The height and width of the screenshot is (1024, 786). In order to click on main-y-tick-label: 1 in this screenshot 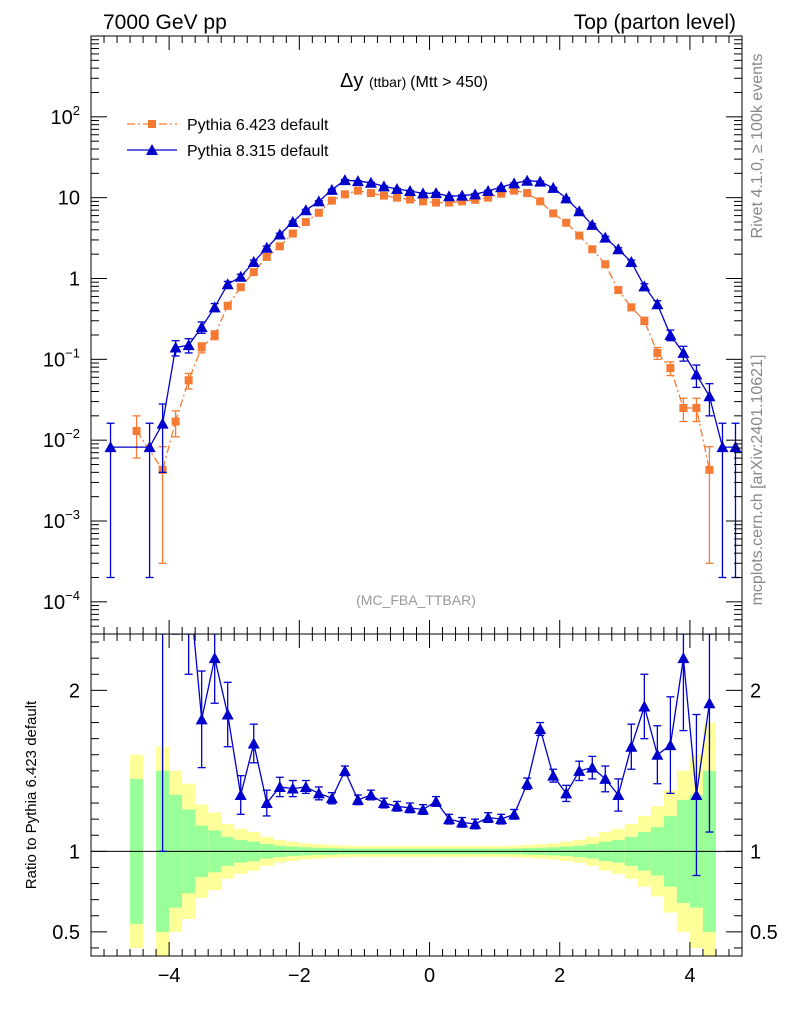, I will do `click(74, 279)`.